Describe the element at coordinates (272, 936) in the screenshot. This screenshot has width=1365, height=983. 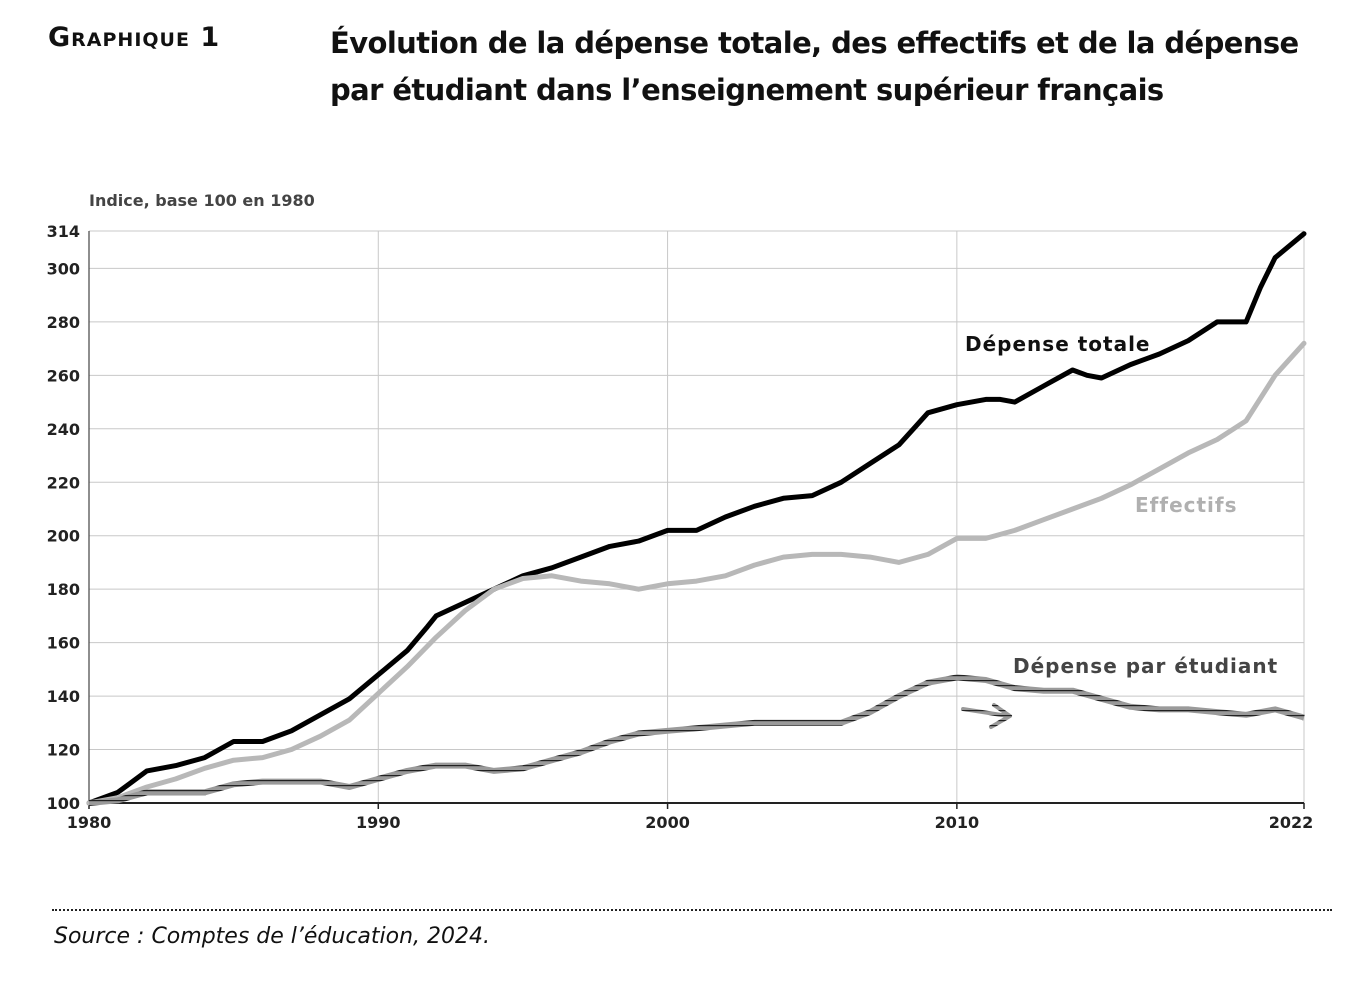
I see `source-note: Source : Comptes de l’éducation, 2024.` at that location.